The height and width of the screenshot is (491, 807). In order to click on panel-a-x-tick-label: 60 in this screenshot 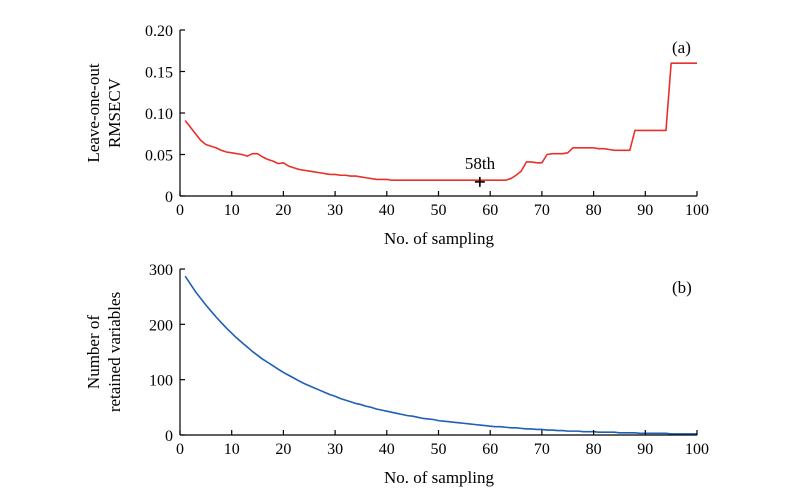, I will do `click(490, 210)`.